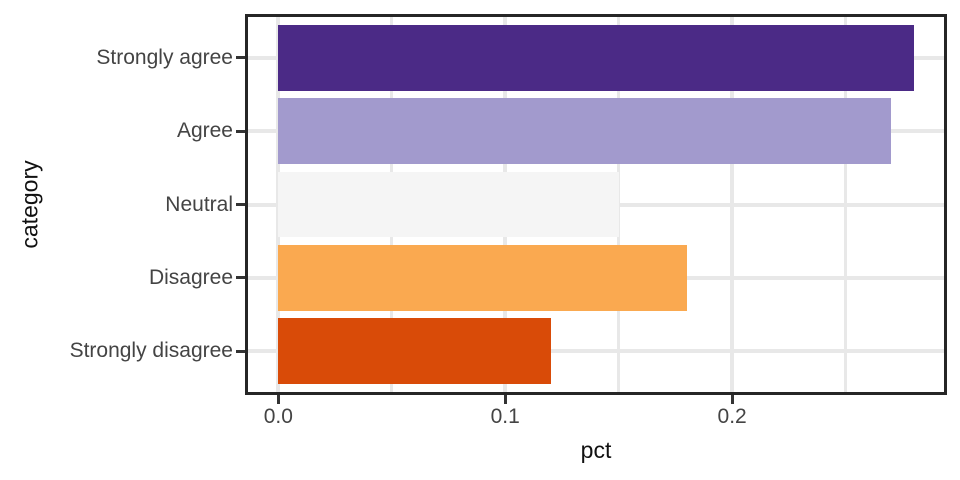 The width and height of the screenshot is (960, 480). I want to click on x-axis-title: pct, so click(596, 450).